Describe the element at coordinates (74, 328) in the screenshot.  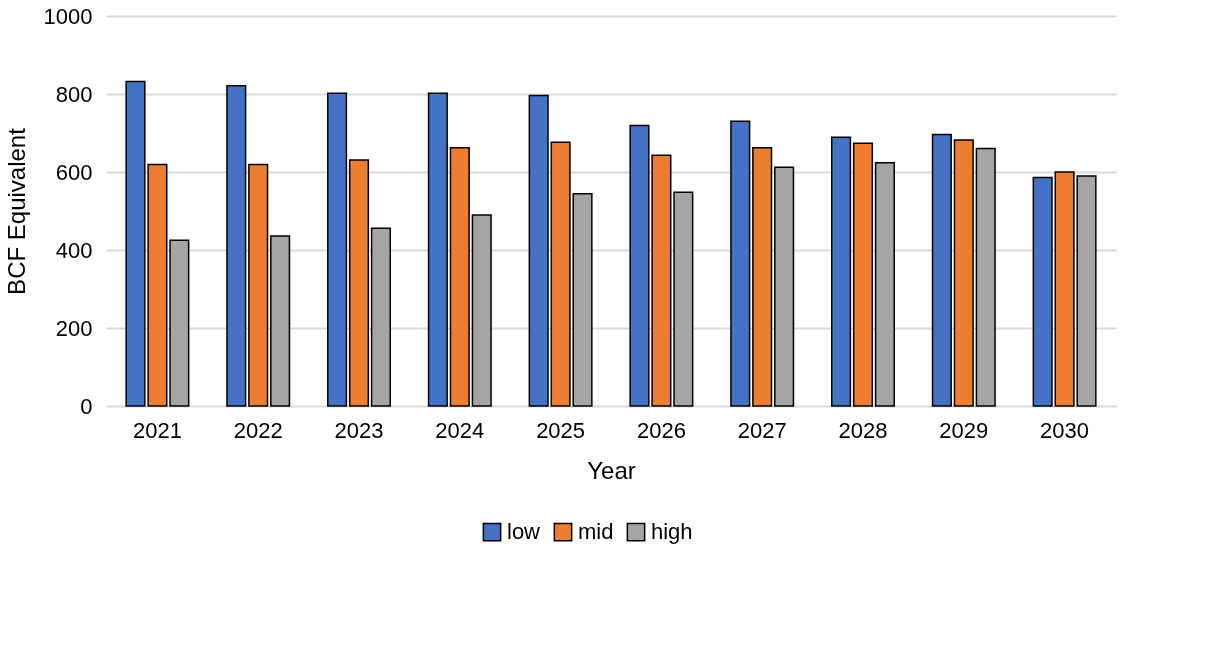
I see `y-tick-label: 200` at that location.